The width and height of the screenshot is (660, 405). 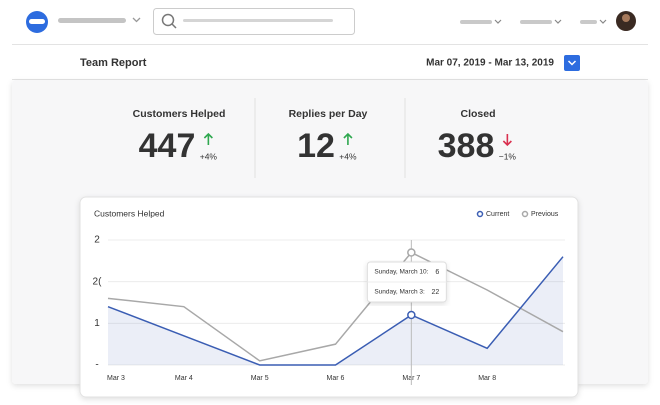 What do you see at coordinates (497, 214) in the screenshot?
I see `legend-label: Current` at bounding box center [497, 214].